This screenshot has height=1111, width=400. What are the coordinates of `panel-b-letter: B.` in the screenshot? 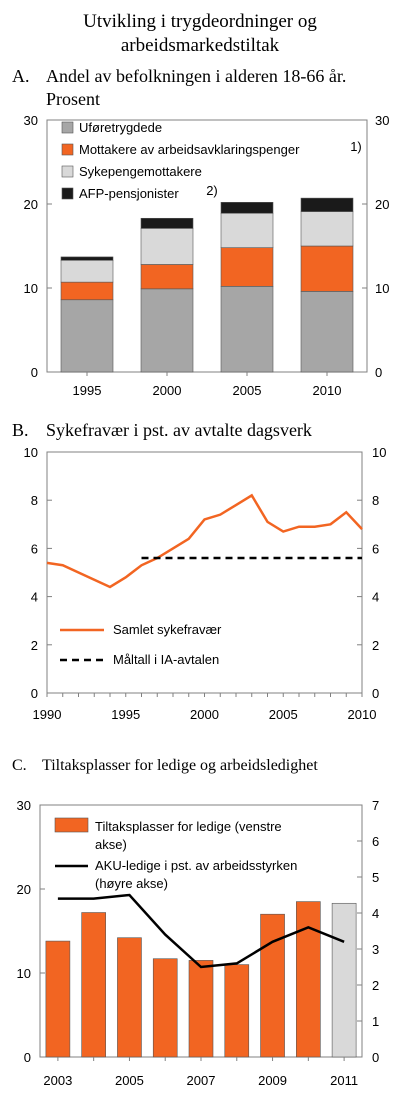 It's located at (20, 430).